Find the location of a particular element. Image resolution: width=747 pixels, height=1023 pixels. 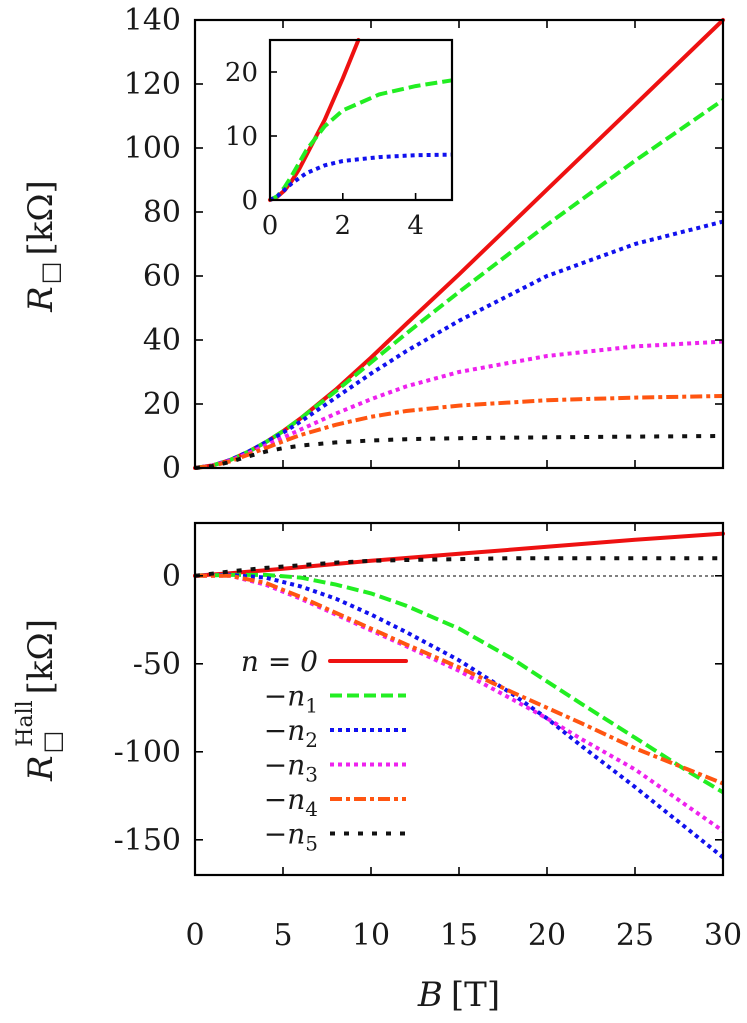

top-y-tick-label: 100 is located at coordinates (152, 148).